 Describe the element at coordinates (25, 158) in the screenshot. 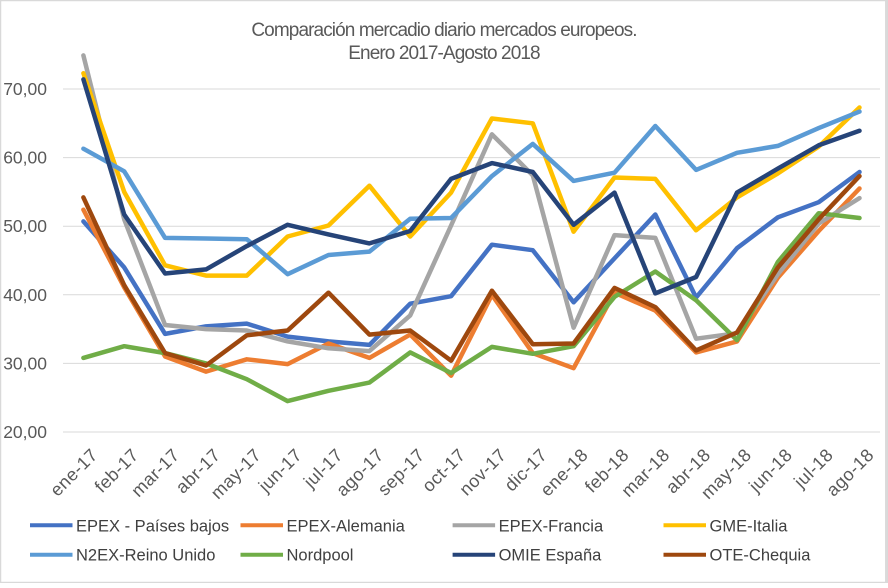

I see `svg-text: 60,00` at that location.